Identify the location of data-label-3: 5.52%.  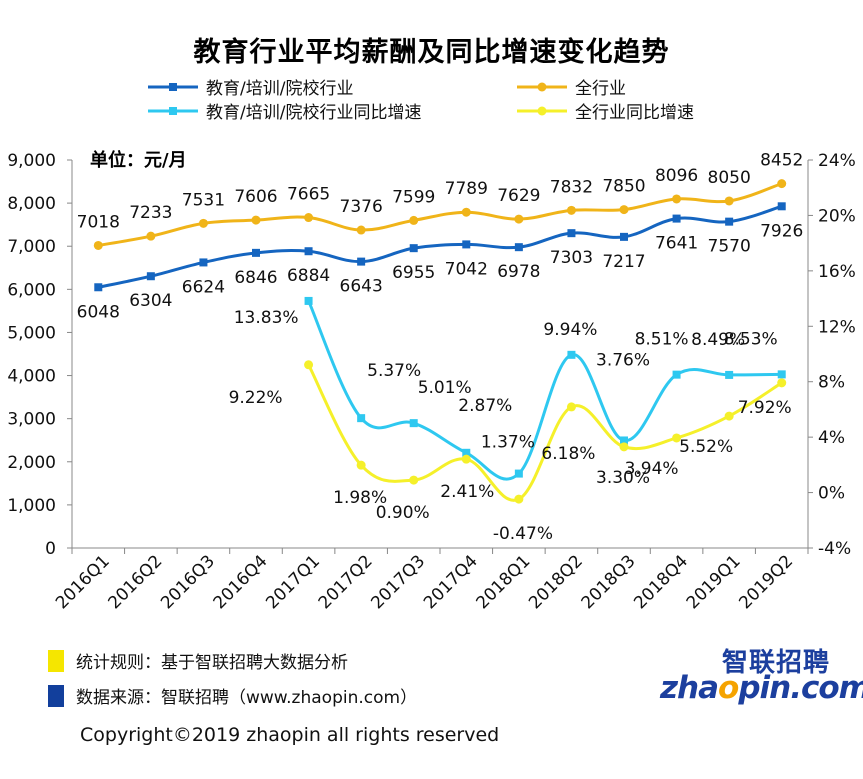
(706, 447).